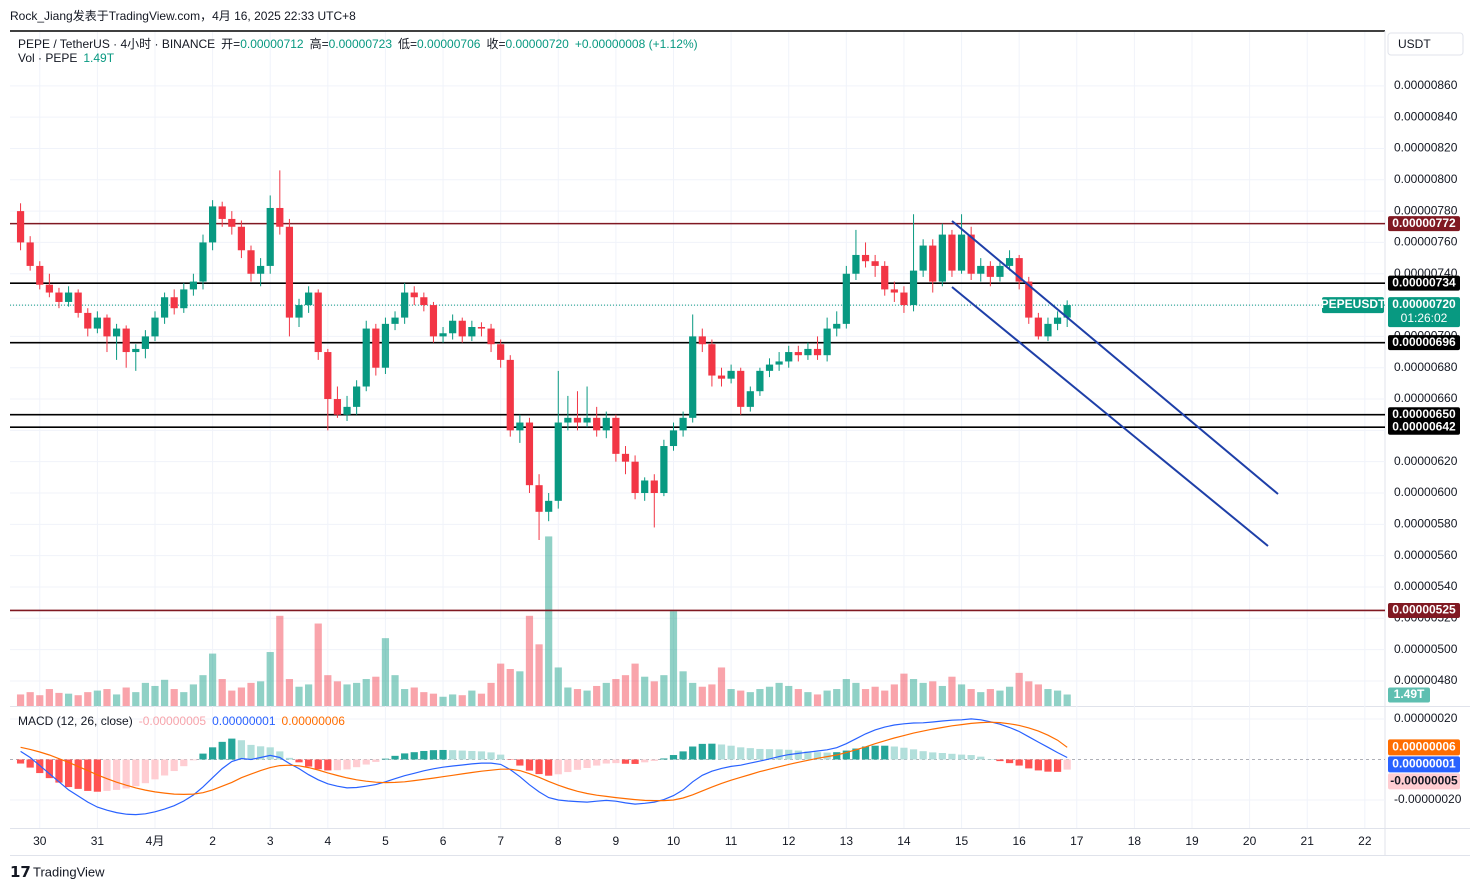 This screenshot has height=891, width=1481. I want to click on currency: USDT, so click(1414, 44).